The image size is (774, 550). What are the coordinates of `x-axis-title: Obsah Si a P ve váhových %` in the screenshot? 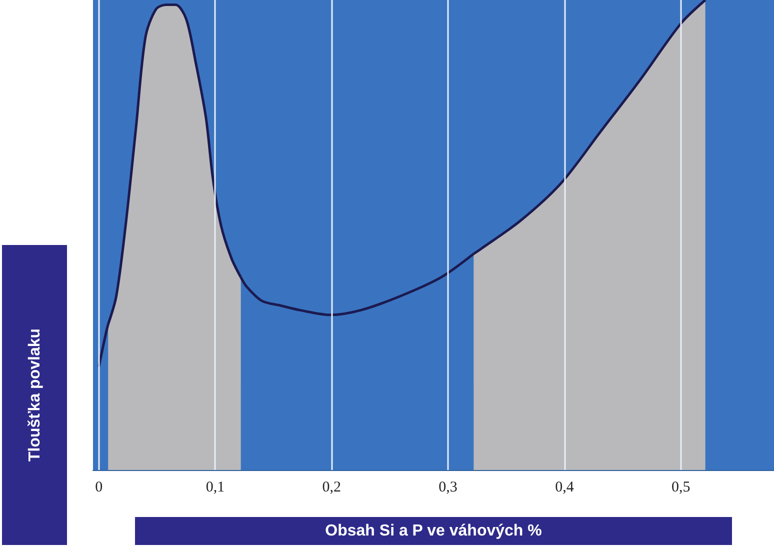 It's located at (433, 531).